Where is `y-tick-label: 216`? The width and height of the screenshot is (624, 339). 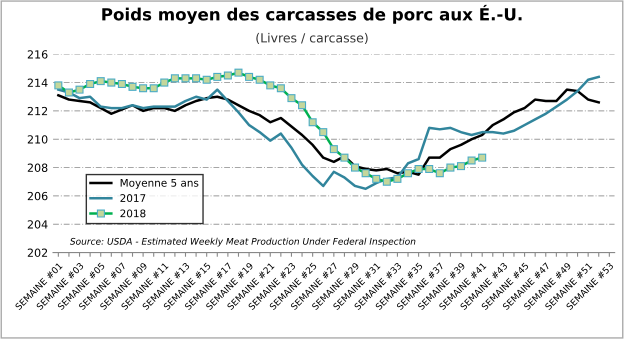
y-tick-label: 216 is located at coordinates (38, 54).